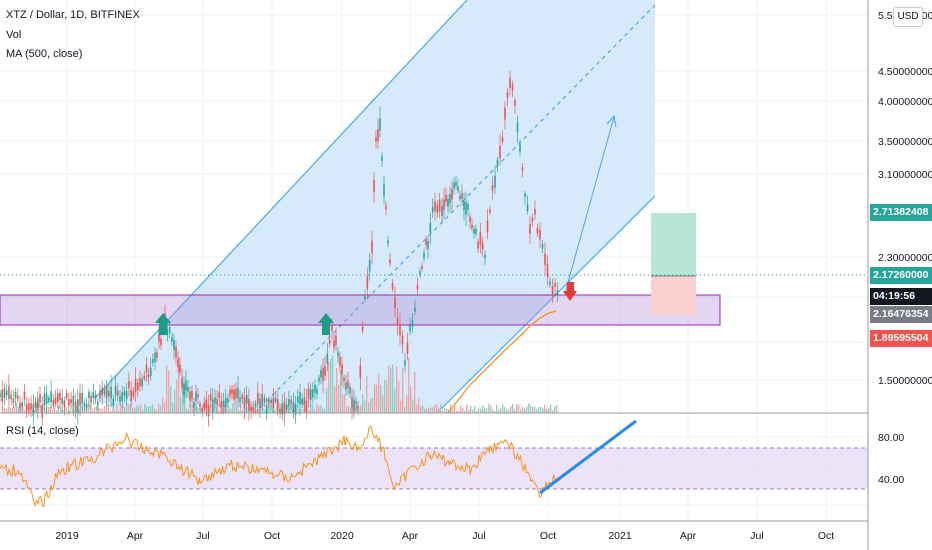 The width and height of the screenshot is (932, 550). Describe the element at coordinates (908, 17) in the screenshot. I see `currency-button: USD` at that location.